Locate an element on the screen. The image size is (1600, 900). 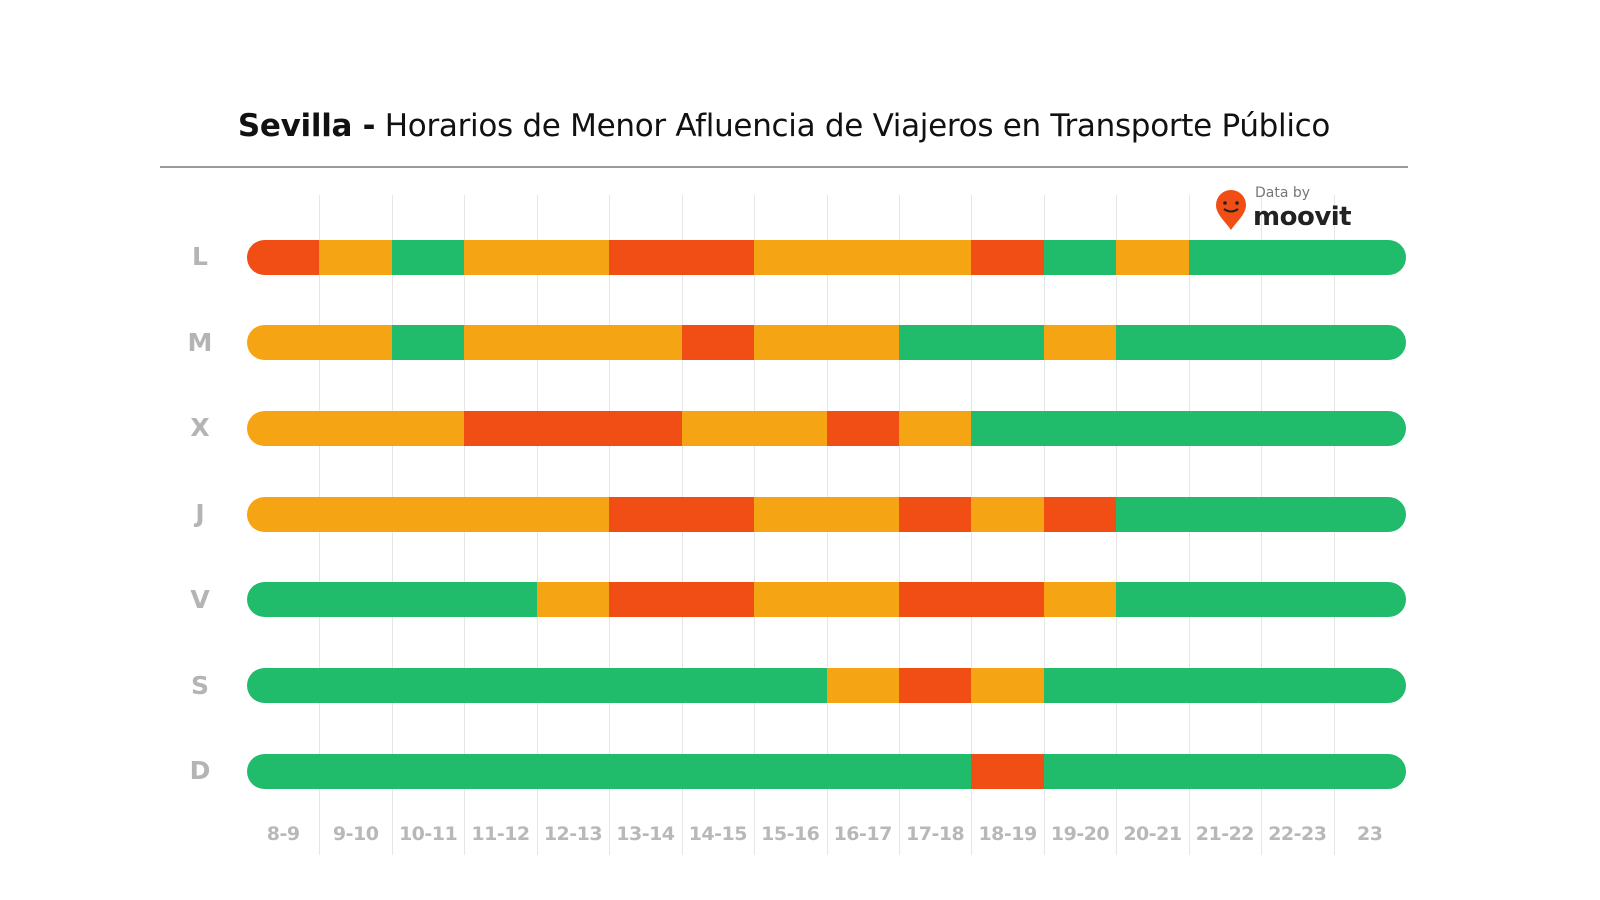
x-tick-label: 23 is located at coordinates (1370, 834).